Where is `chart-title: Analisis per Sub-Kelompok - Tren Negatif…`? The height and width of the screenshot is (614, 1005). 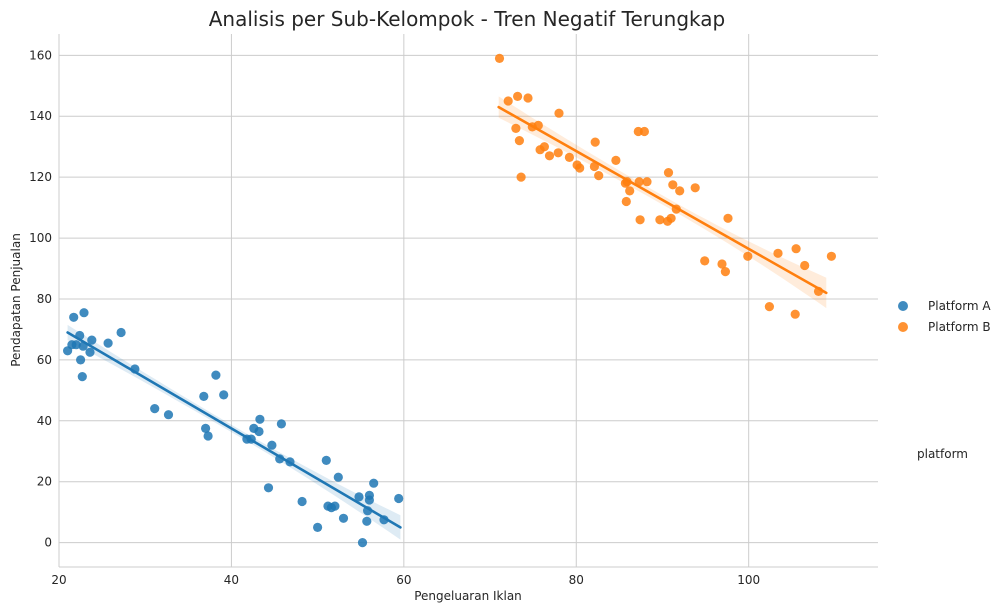
chart-title: Analisis per Sub-Kelompok - Tren Negatif… is located at coordinates (467, 19).